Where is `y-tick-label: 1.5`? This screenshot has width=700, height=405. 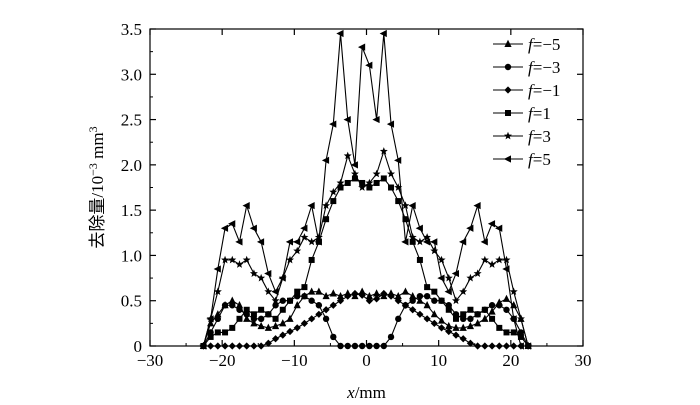
y-tick-label: 1.5 is located at coordinates (131, 210).